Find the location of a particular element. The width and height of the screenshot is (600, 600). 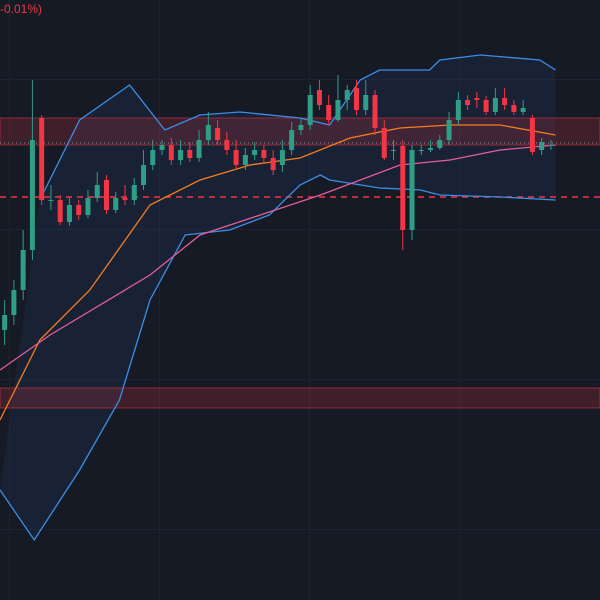

change-label: -0.01%) is located at coordinates (21, 9).